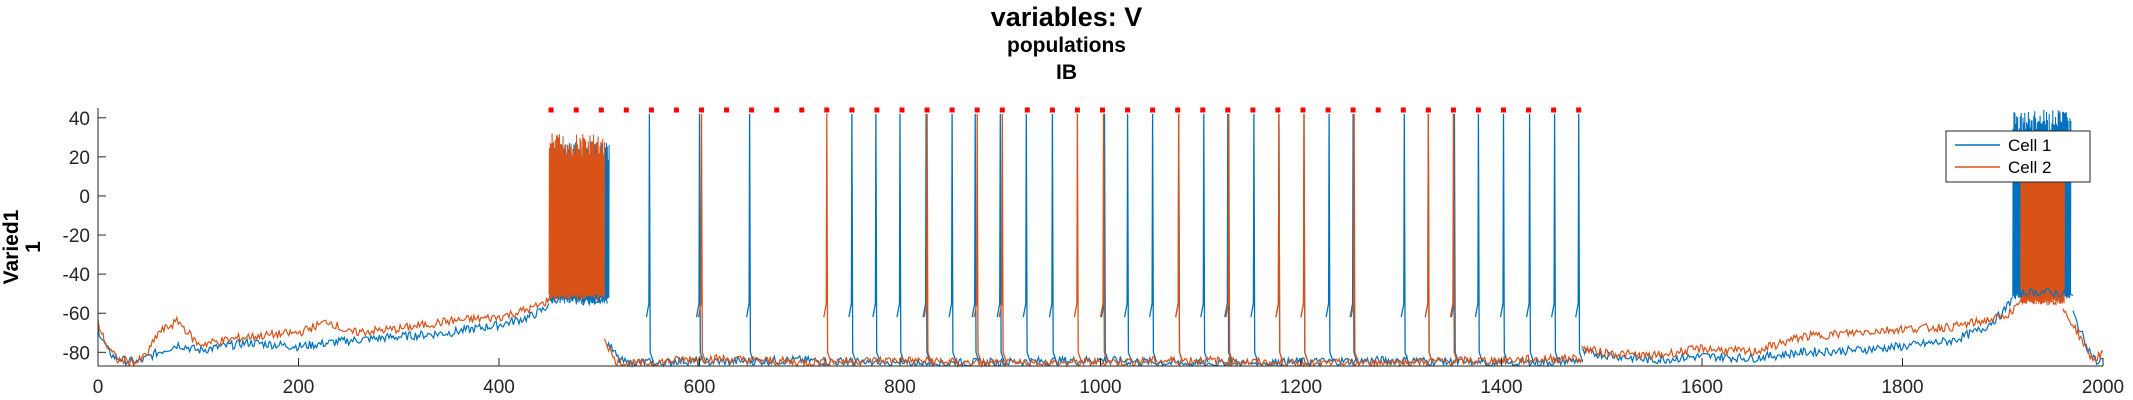  I want to click on x-tick-label-0: 0, so click(98, 387).